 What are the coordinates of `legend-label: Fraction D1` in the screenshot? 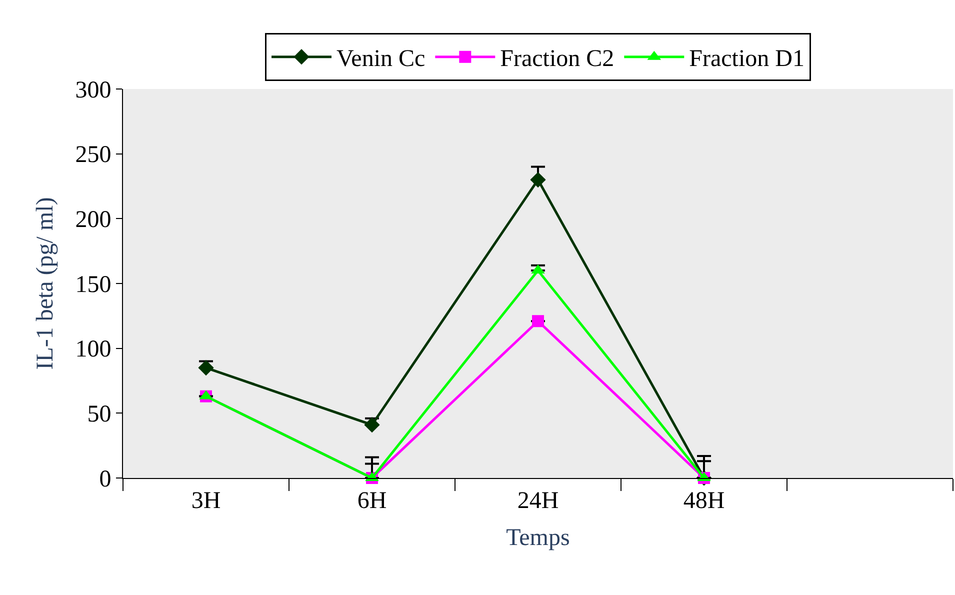 It's located at (746, 59).